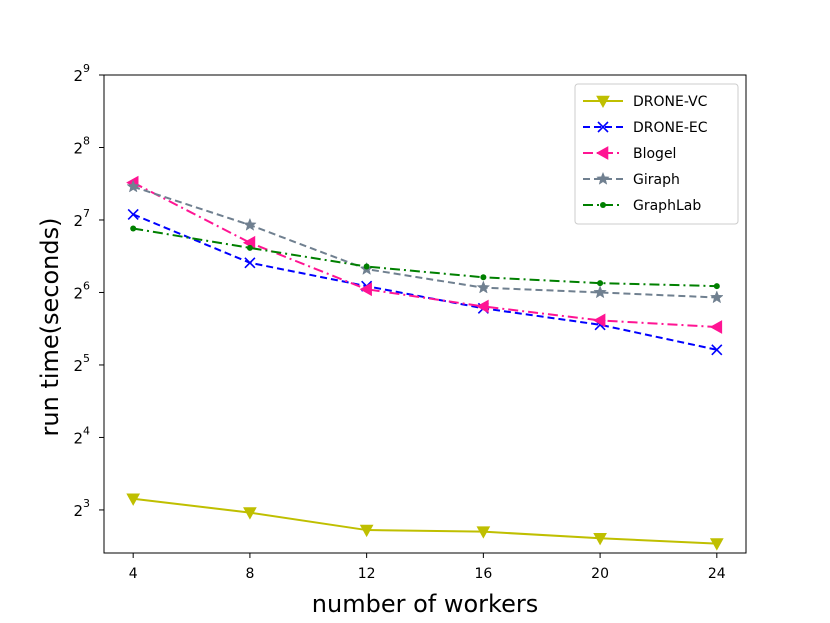 Image resolution: width=830 pixels, height=623 pixels. What do you see at coordinates (667, 206) in the screenshot?
I see `legend-label-graphlab: GraphLab` at bounding box center [667, 206].